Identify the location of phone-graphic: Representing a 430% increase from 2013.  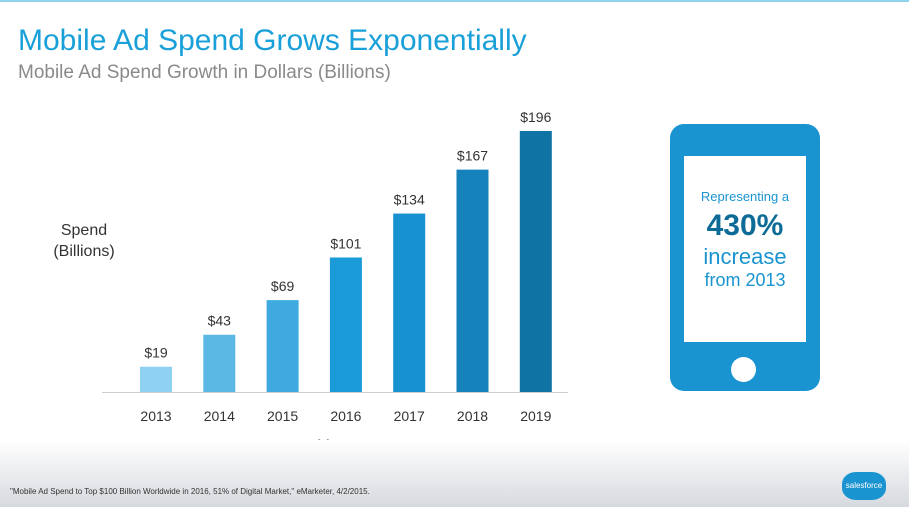
(745, 257).